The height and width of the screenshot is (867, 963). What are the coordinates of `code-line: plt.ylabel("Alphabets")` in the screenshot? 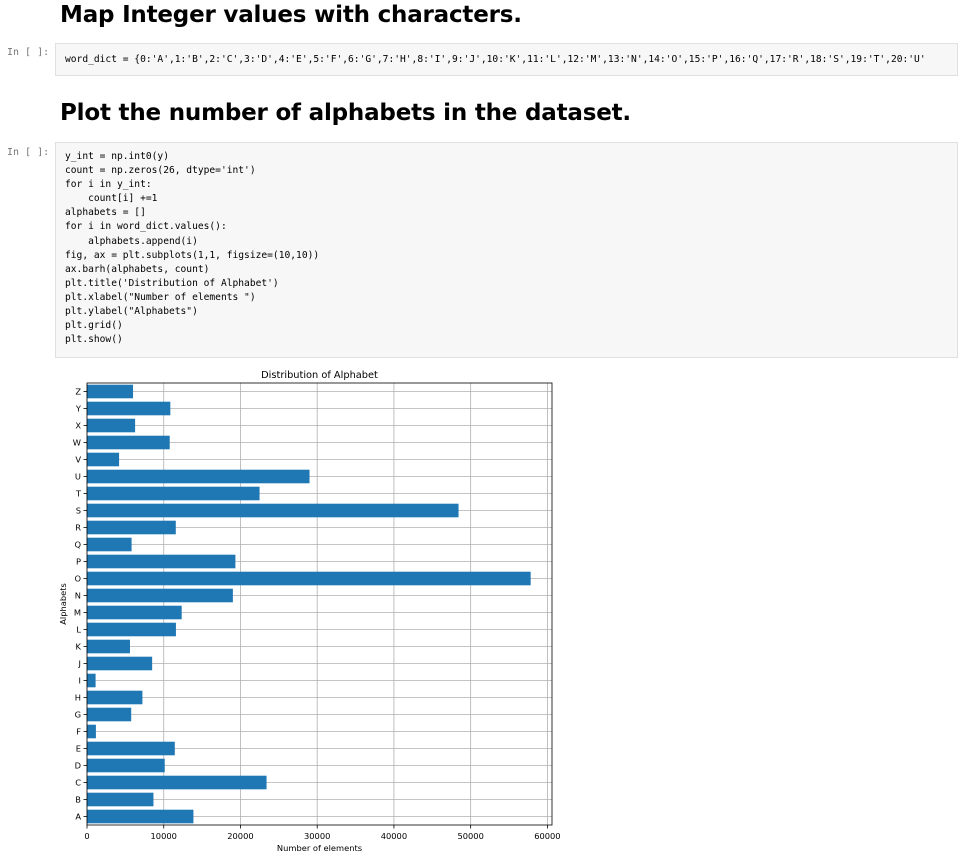 It's located at (131, 312).